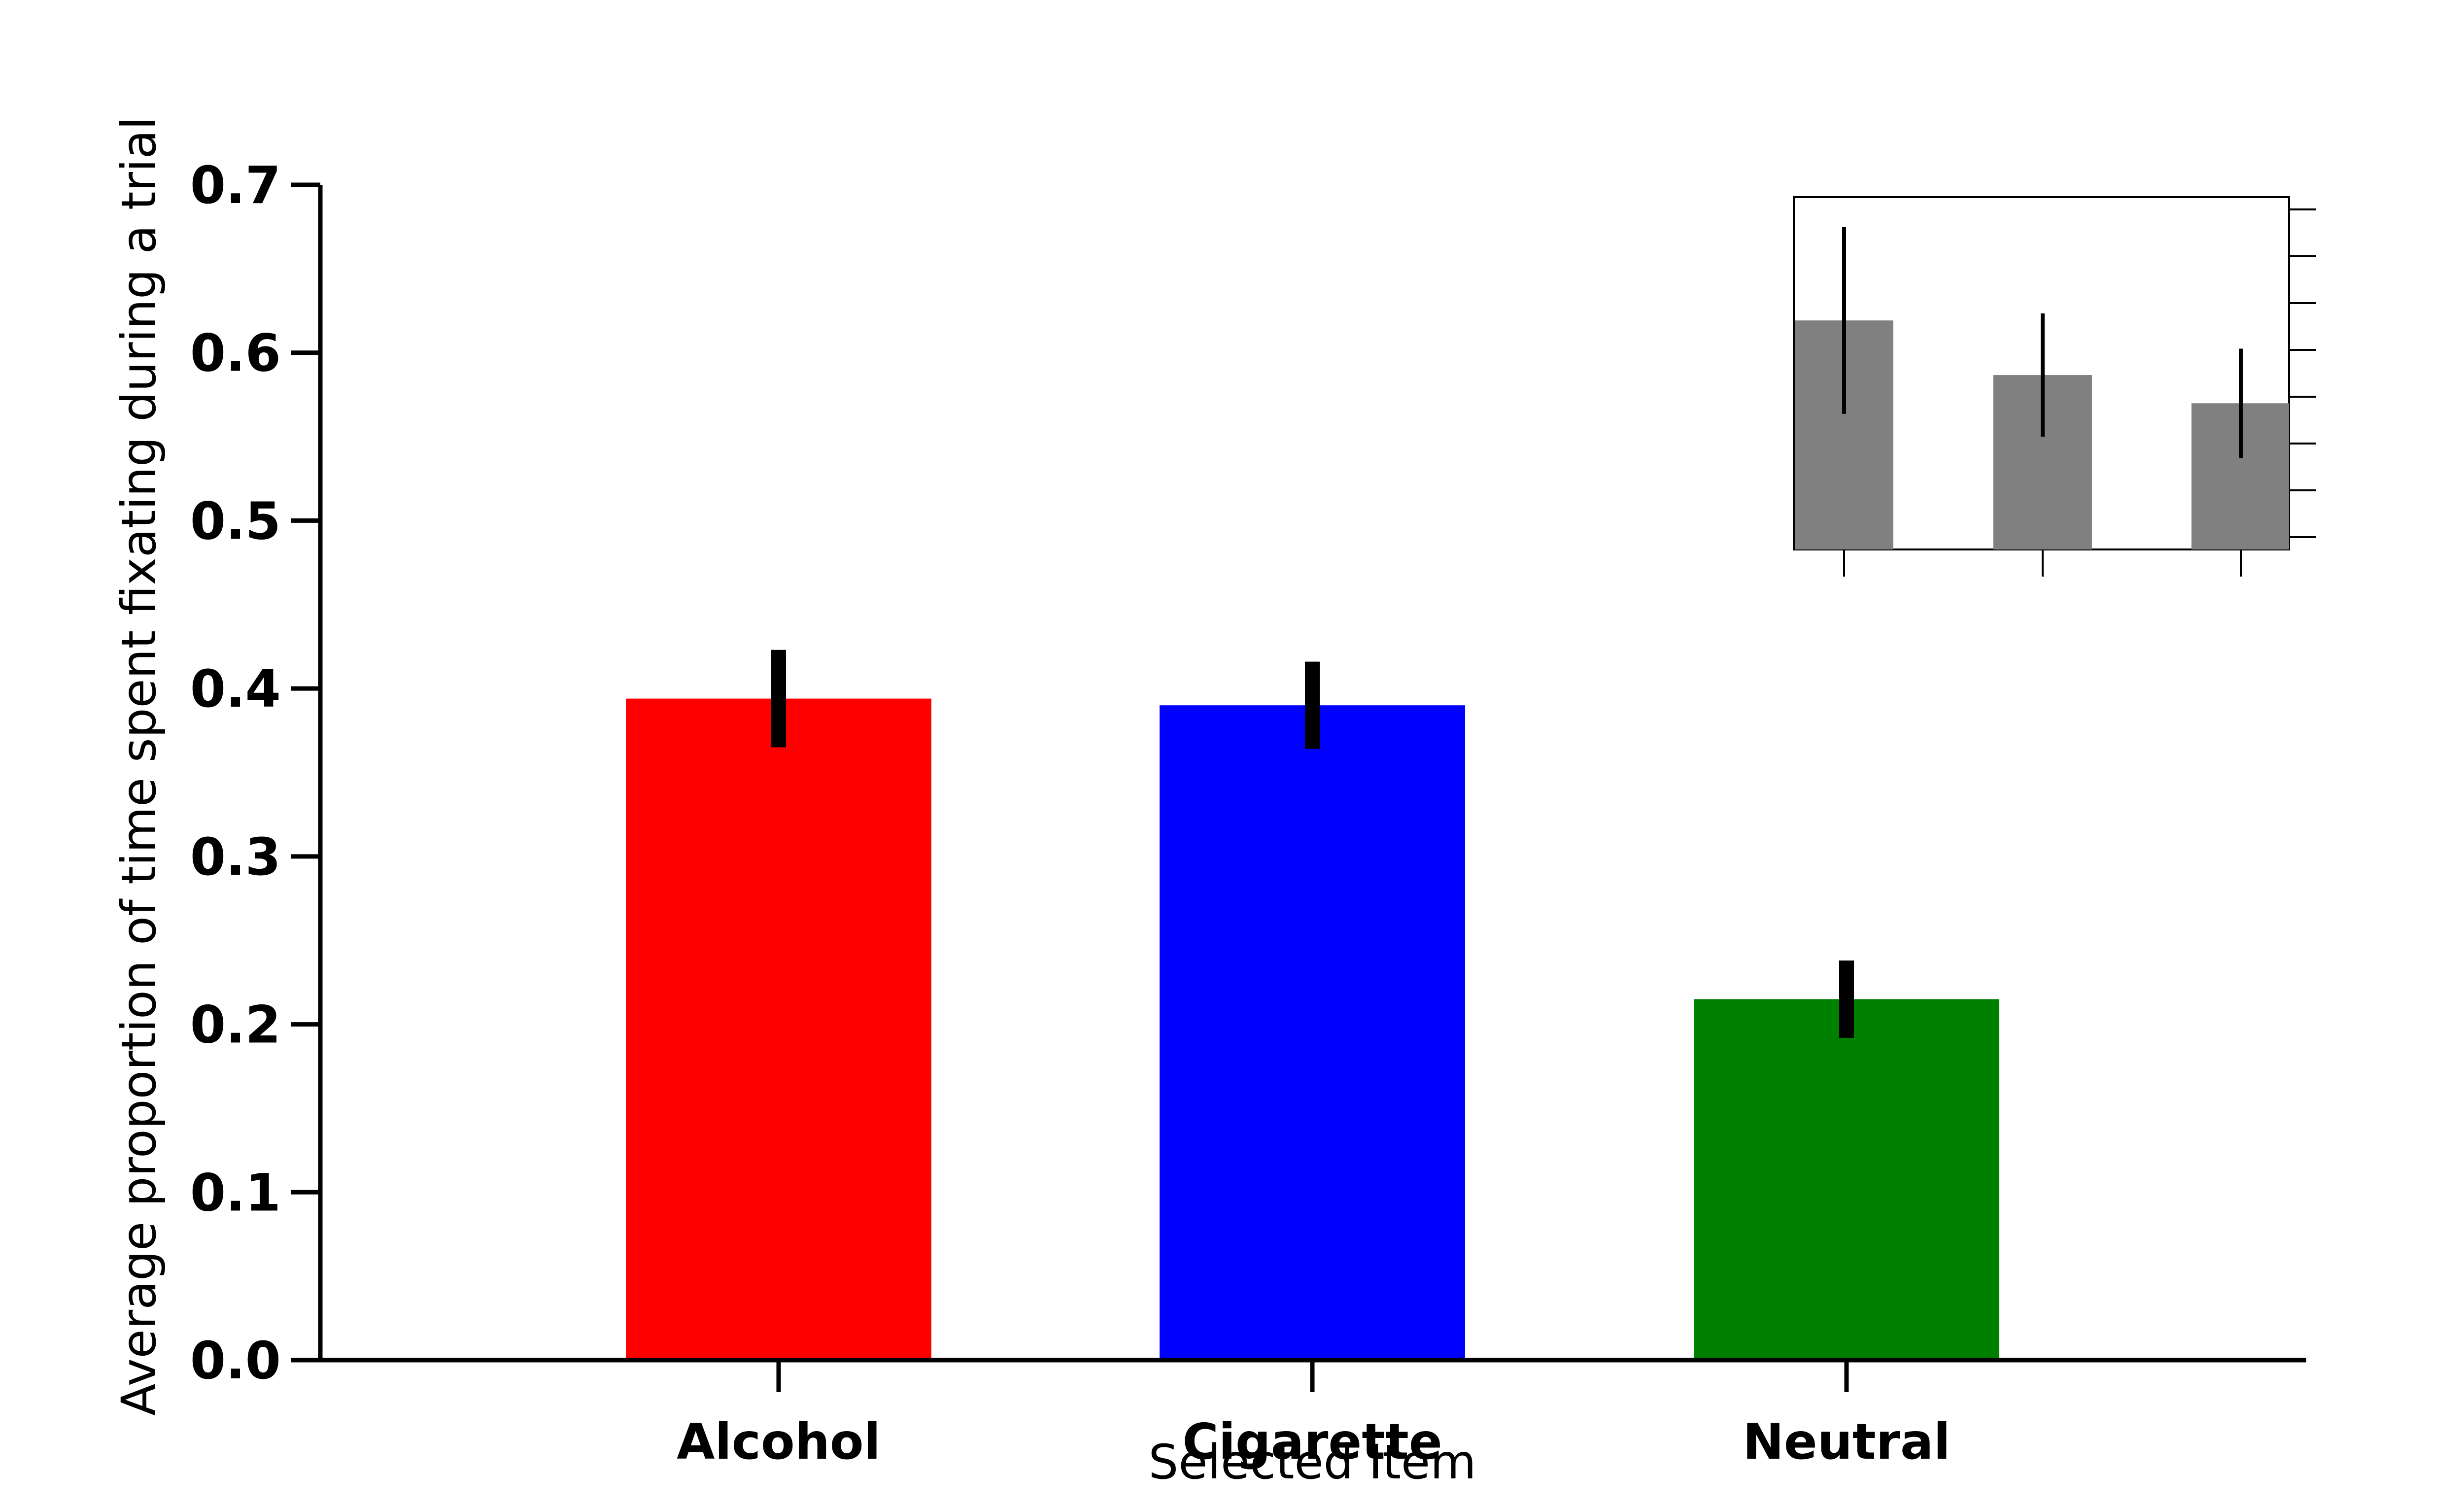  Describe the element at coordinates (235, 689) in the screenshot. I see `y-tick-label: 0.4` at that location.